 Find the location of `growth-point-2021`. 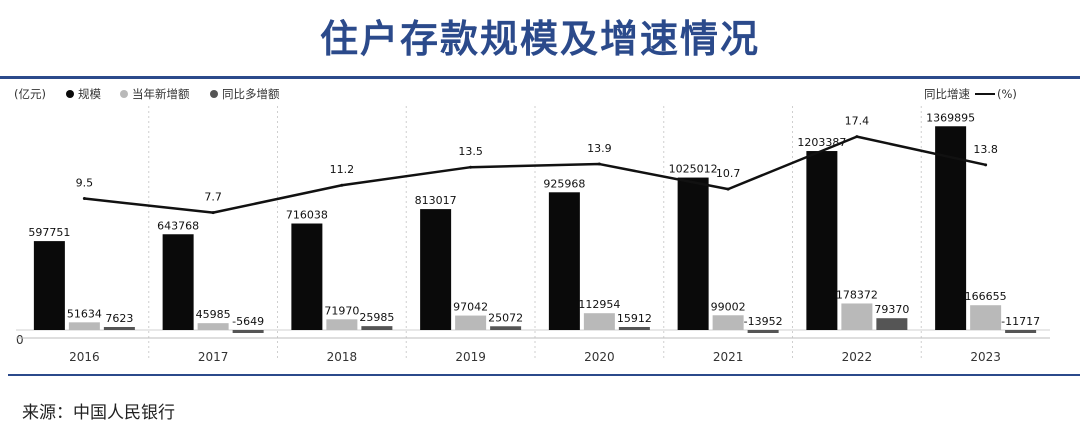

growth-point-2021 is located at coordinates (728, 189).